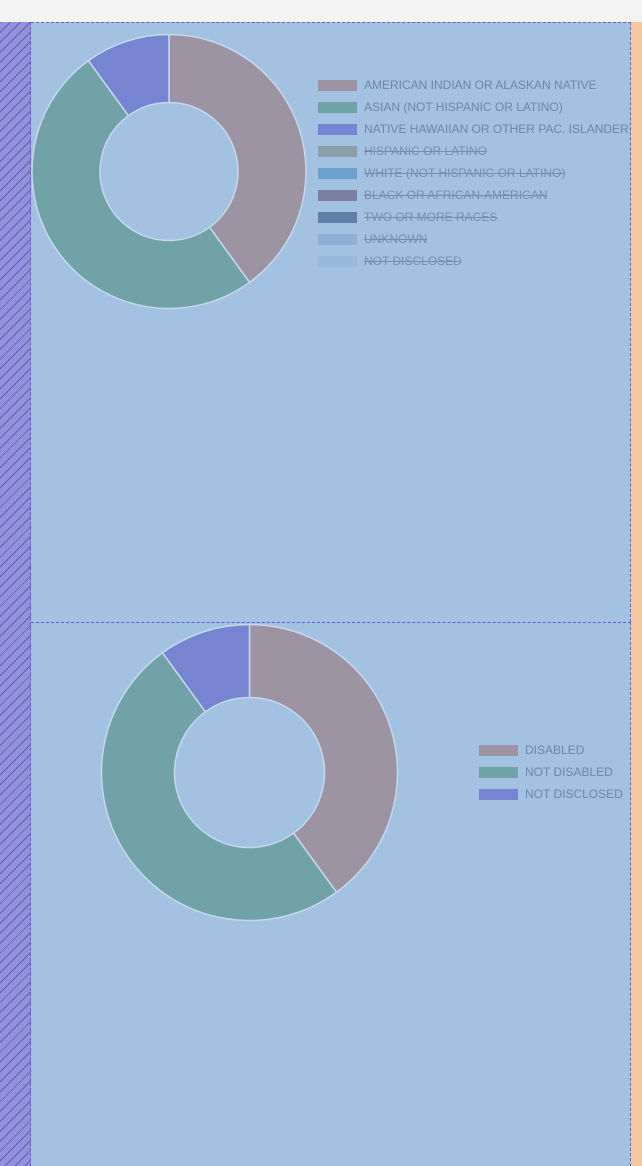  What do you see at coordinates (219, 786) in the screenshot?
I see `disability-slice-not-disabled` at bounding box center [219, 786].